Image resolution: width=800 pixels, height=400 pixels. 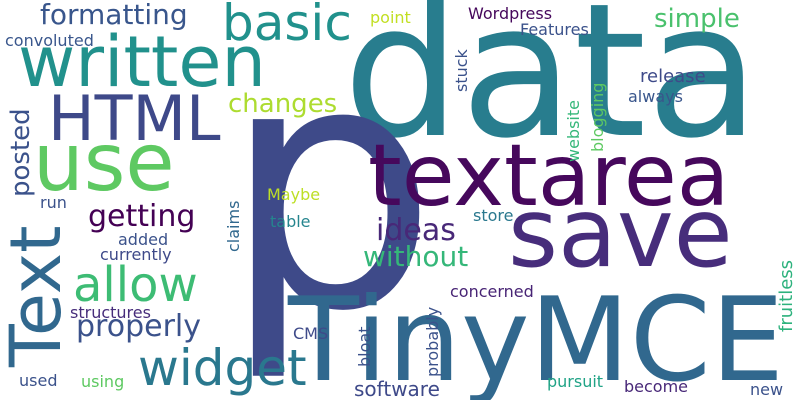 What do you see at coordinates (415, 256) in the screenshot?
I see `word: without` at bounding box center [415, 256].